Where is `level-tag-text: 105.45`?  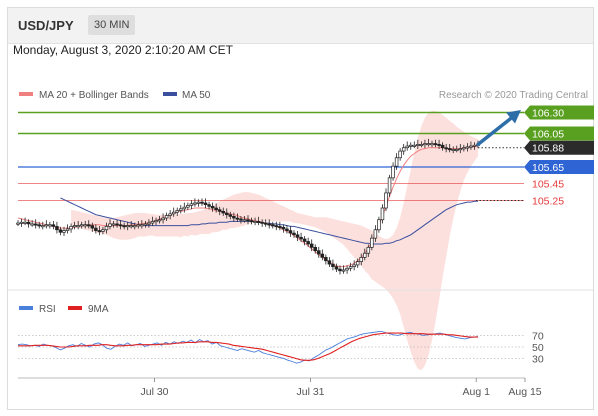 level-tag-text: 105.45 is located at coordinates (548, 185).